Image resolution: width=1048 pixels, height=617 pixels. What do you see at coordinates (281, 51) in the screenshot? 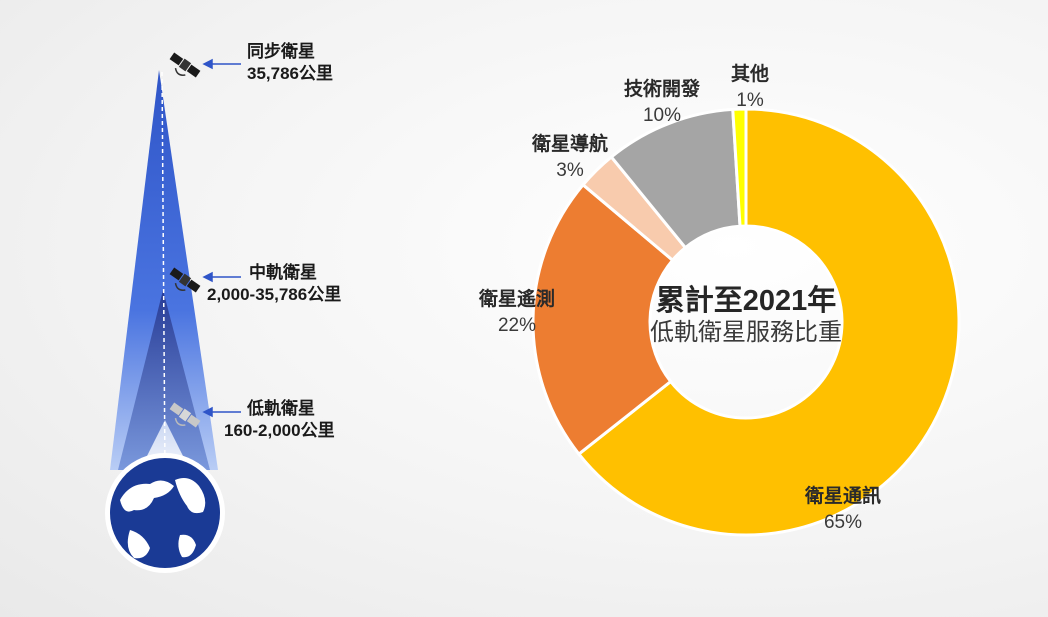
I see `geo-orbit-name: 同步衛星` at bounding box center [281, 51].